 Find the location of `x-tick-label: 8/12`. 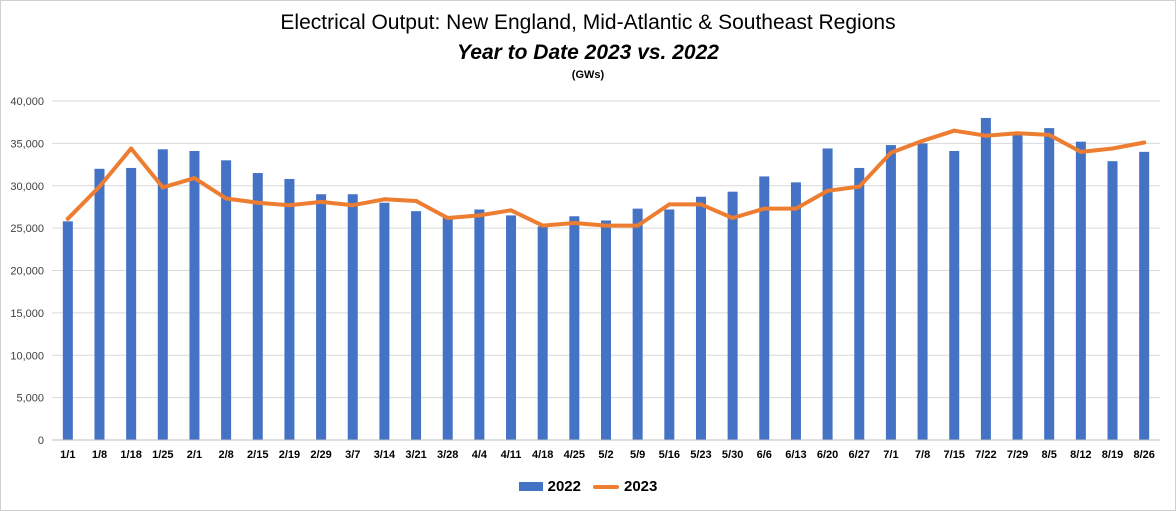

x-tick-label: 8/12 is located at coordinates (1080, 455).